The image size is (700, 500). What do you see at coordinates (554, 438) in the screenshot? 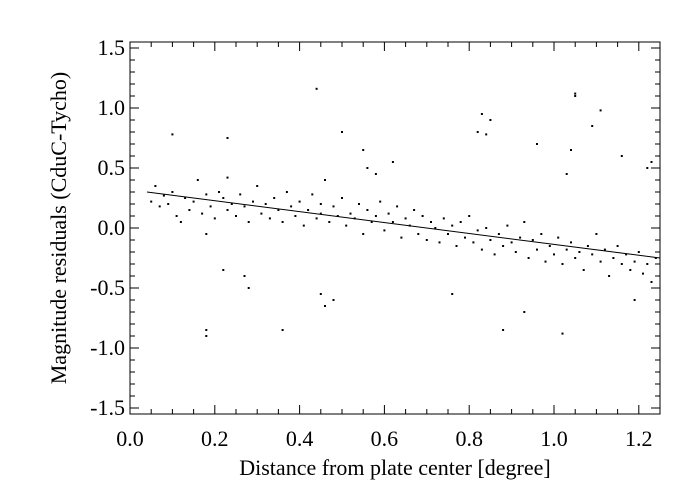
I see `x-tick-label: 1.0` at bounding box center [554, 438].